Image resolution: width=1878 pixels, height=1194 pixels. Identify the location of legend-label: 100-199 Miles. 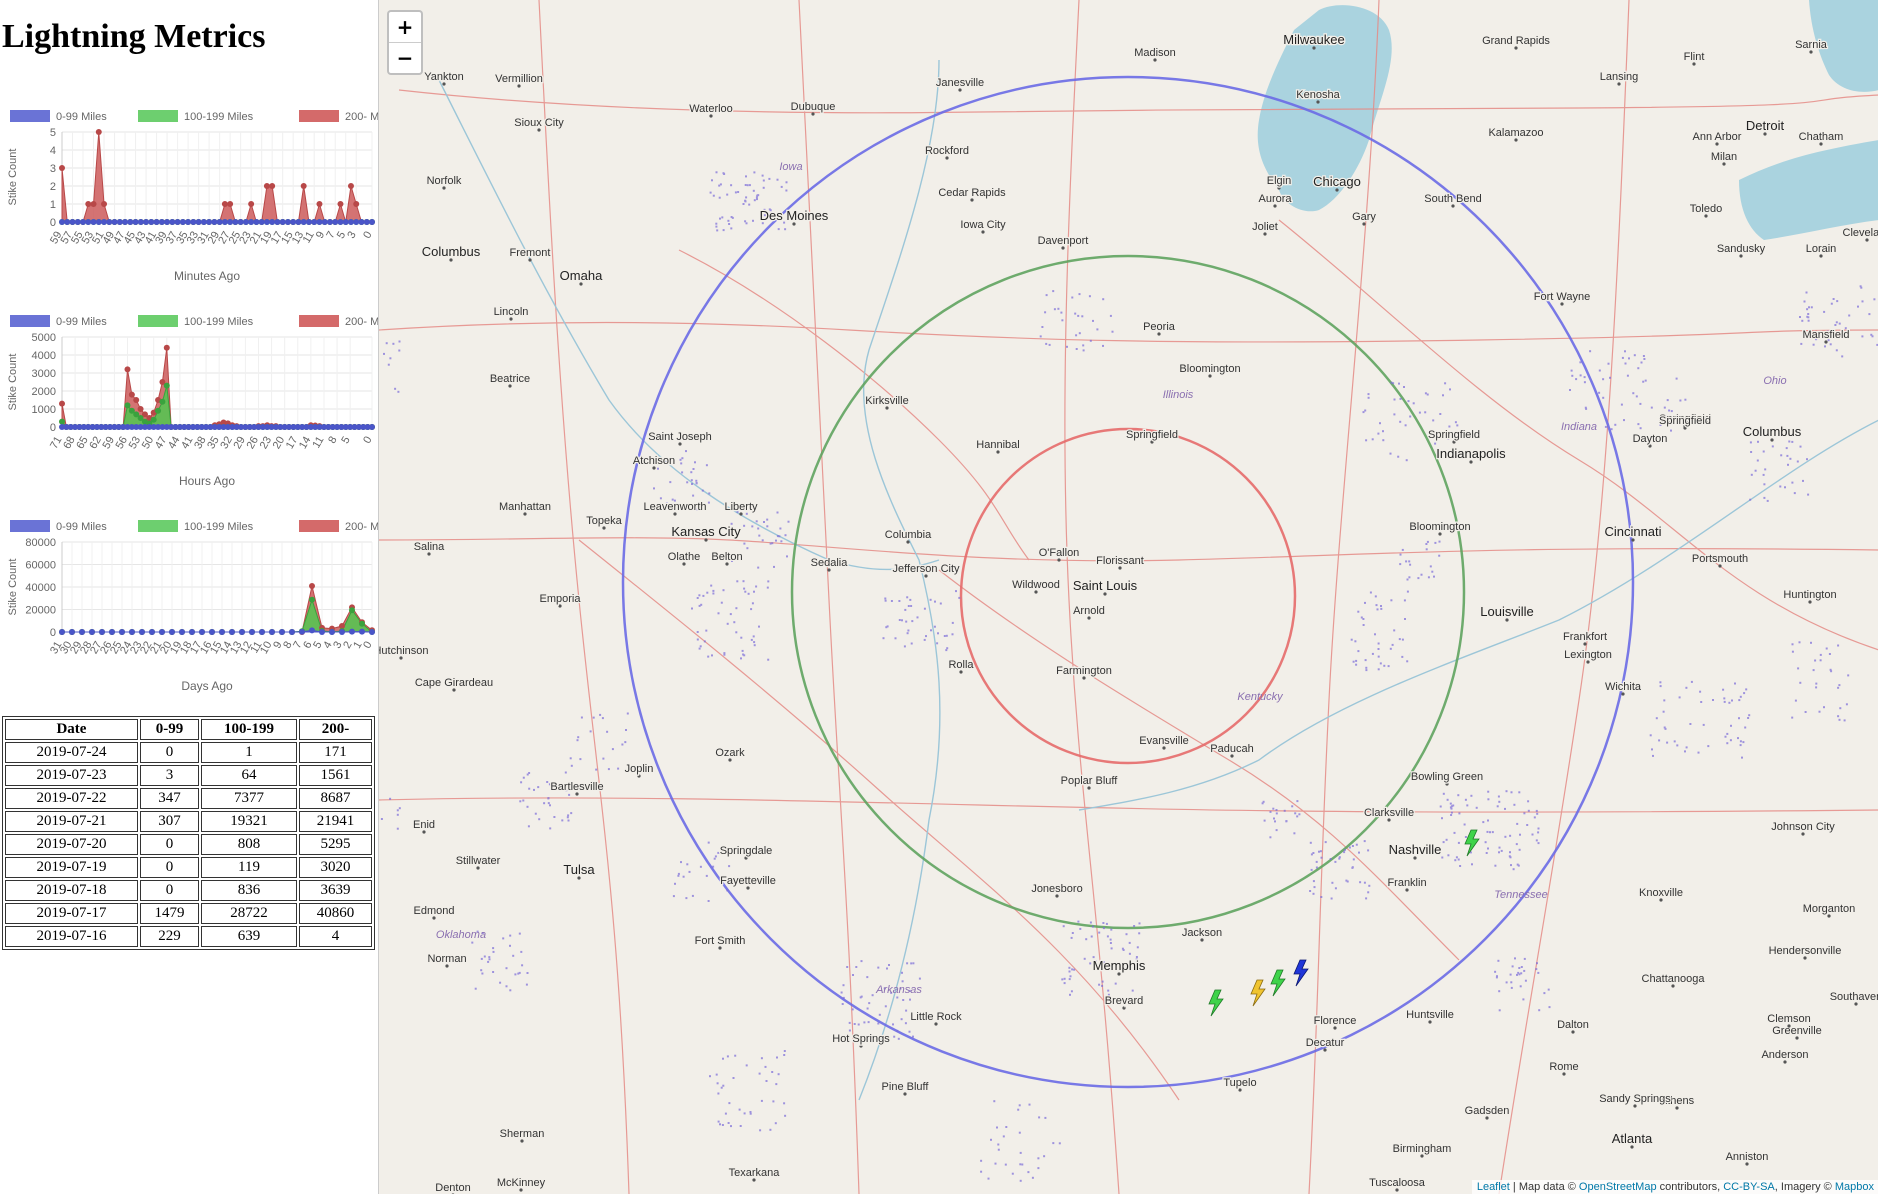
(219, 527).